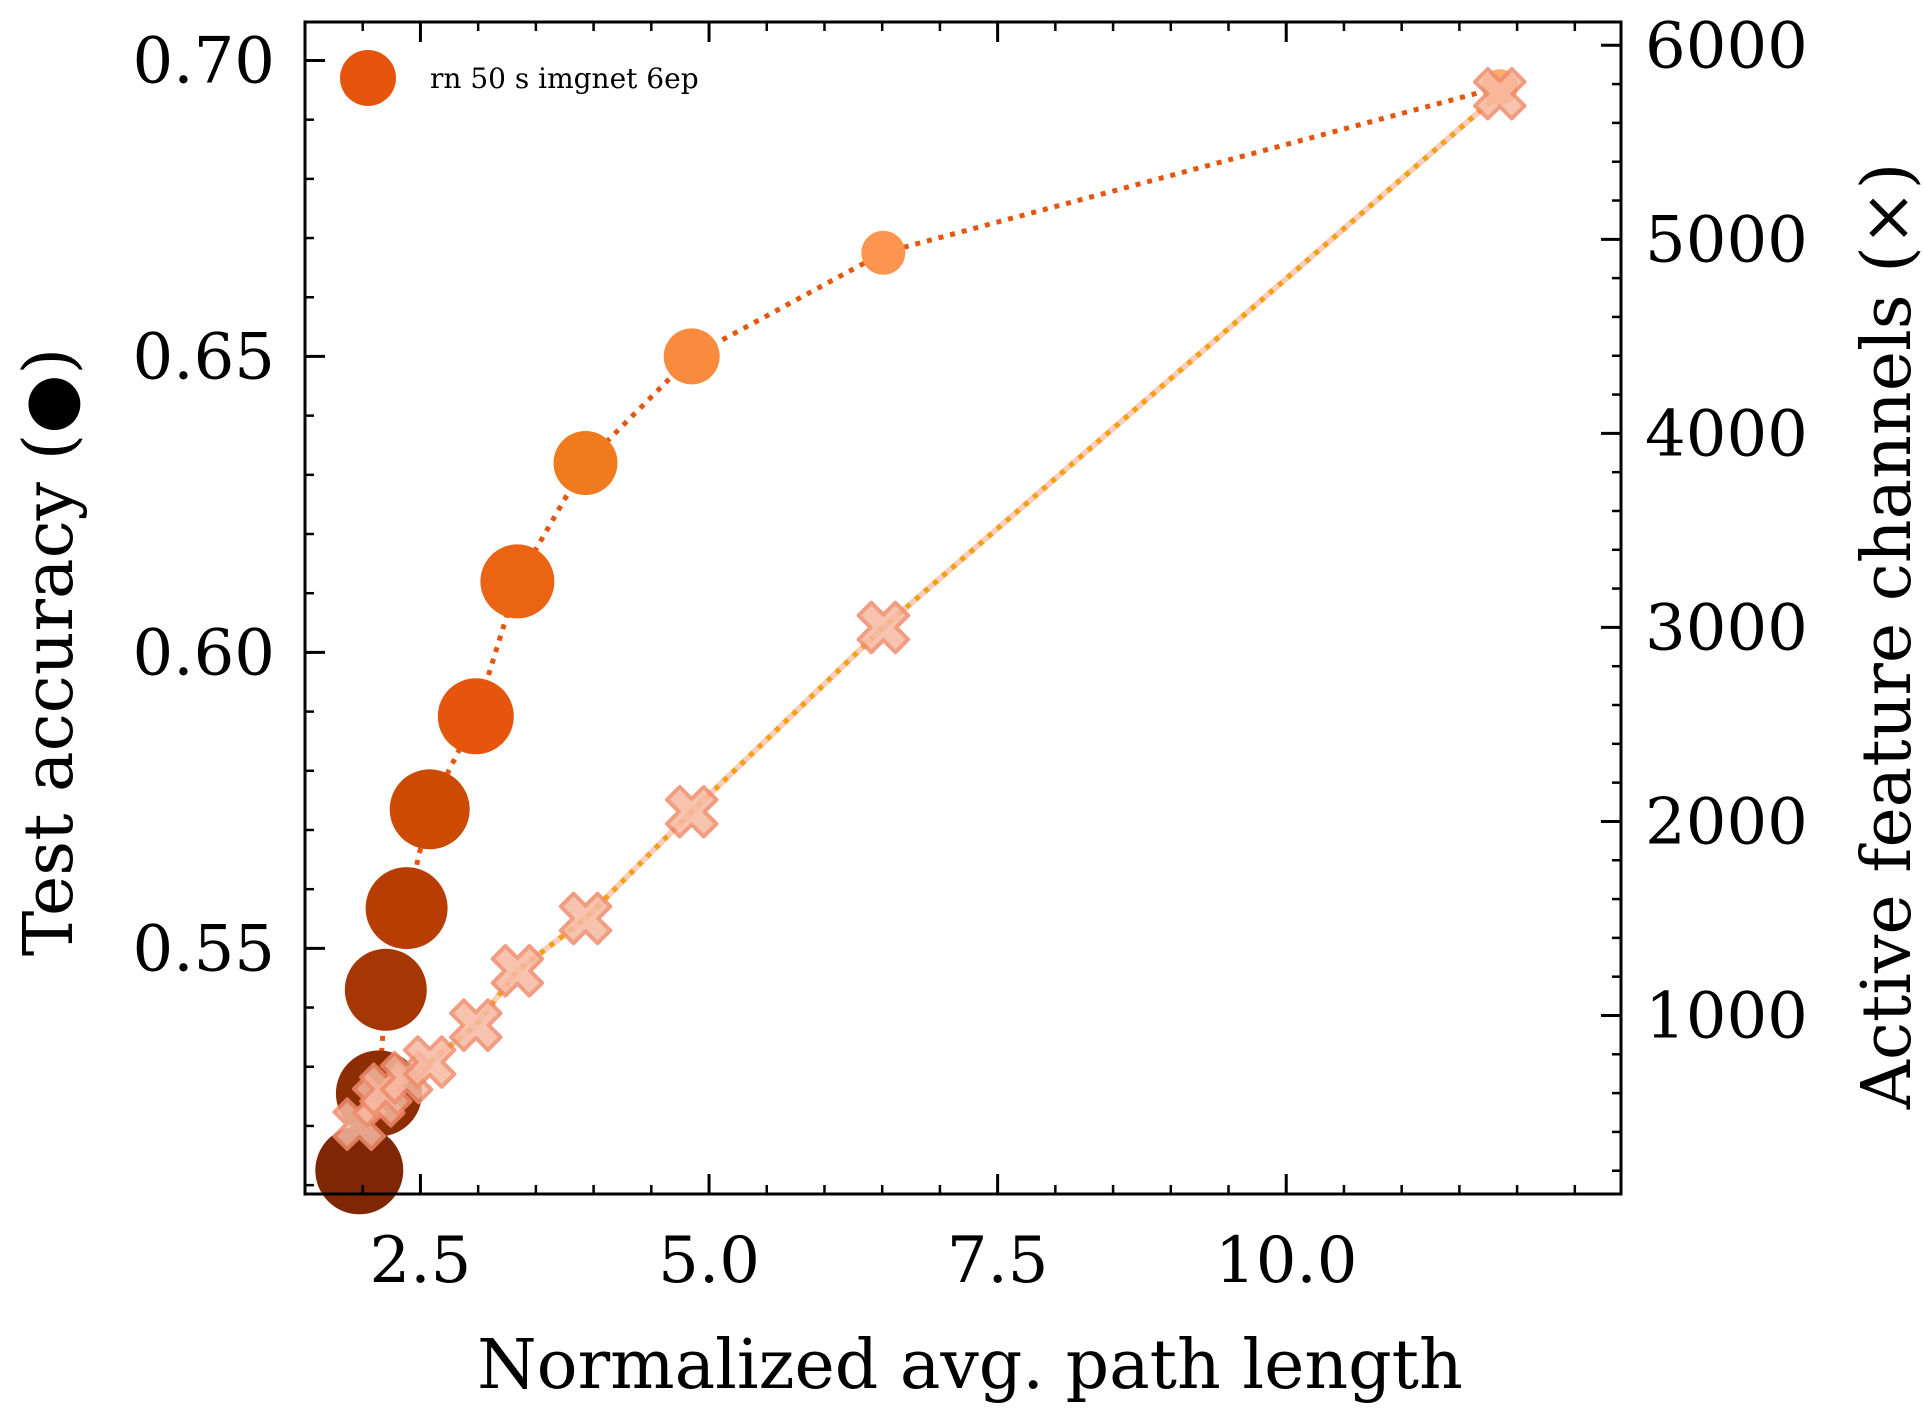  Describe the element at coordinates (970, 1365) in the screenshot. I see `x-axis-title: Normalized avg. path length` at that location.